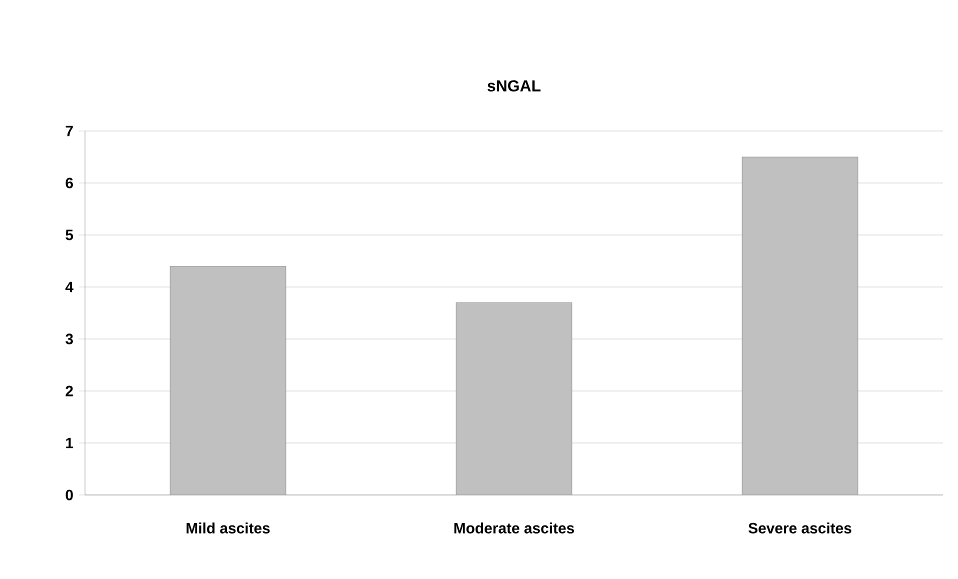 Image resolution: width=958 pixels, height=579 pixels. I want to click on y-tick-label: 3, so click(69, 339).